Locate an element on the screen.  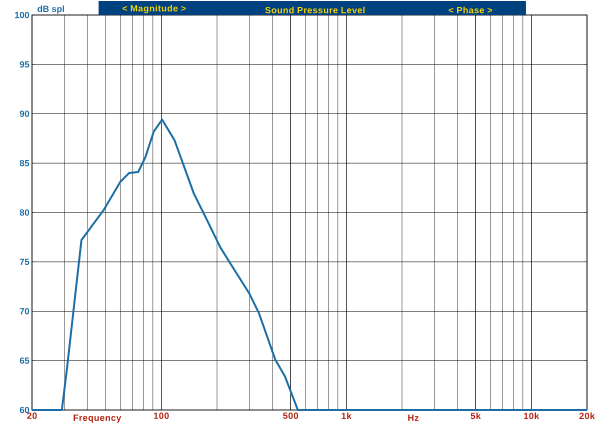
y-tick-label: 85 is located at coordinates (25, 163).